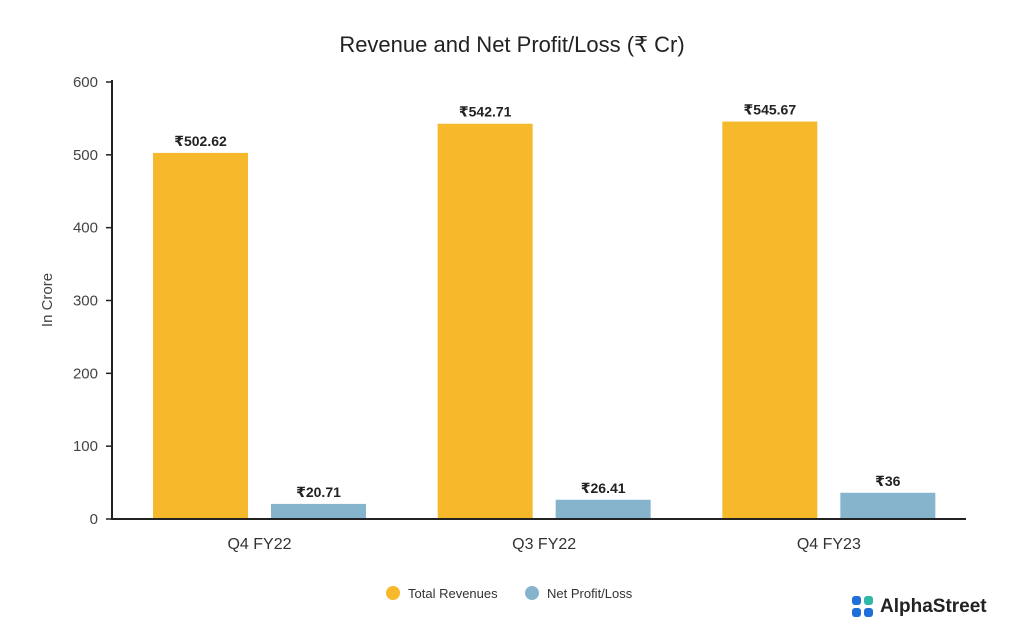 This screenshot has height=640, width=1024. What do you see at coordinates (47, 300) in the screenshot?
I see `y-axis-label: In Crore` at bounding box center [47, 300].